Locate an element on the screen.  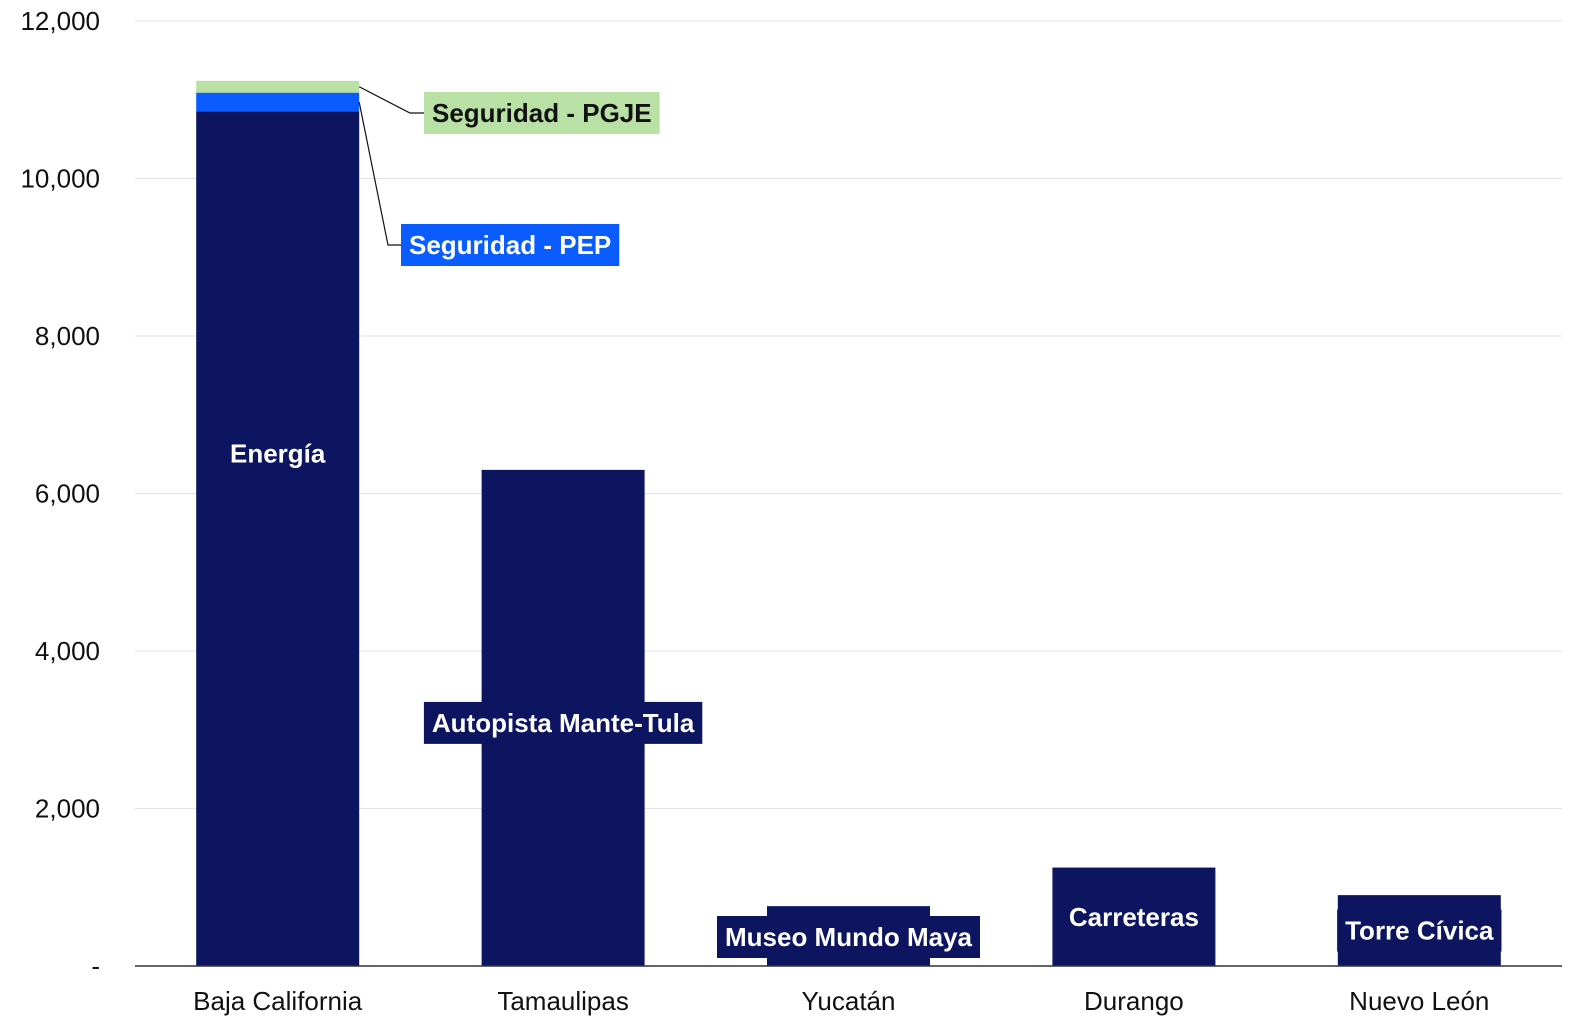
segment-label: Seguridad - PEP is located at coordinates (510, 245).